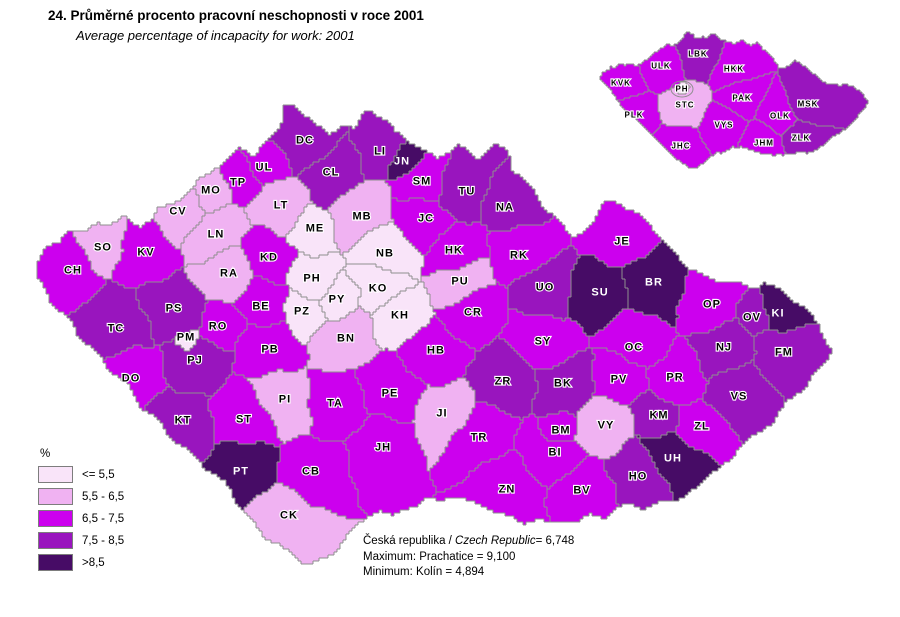  Describe the element at coordinates (545, 288) in the screenshot. I see `district-label-UO: UO` at that location.